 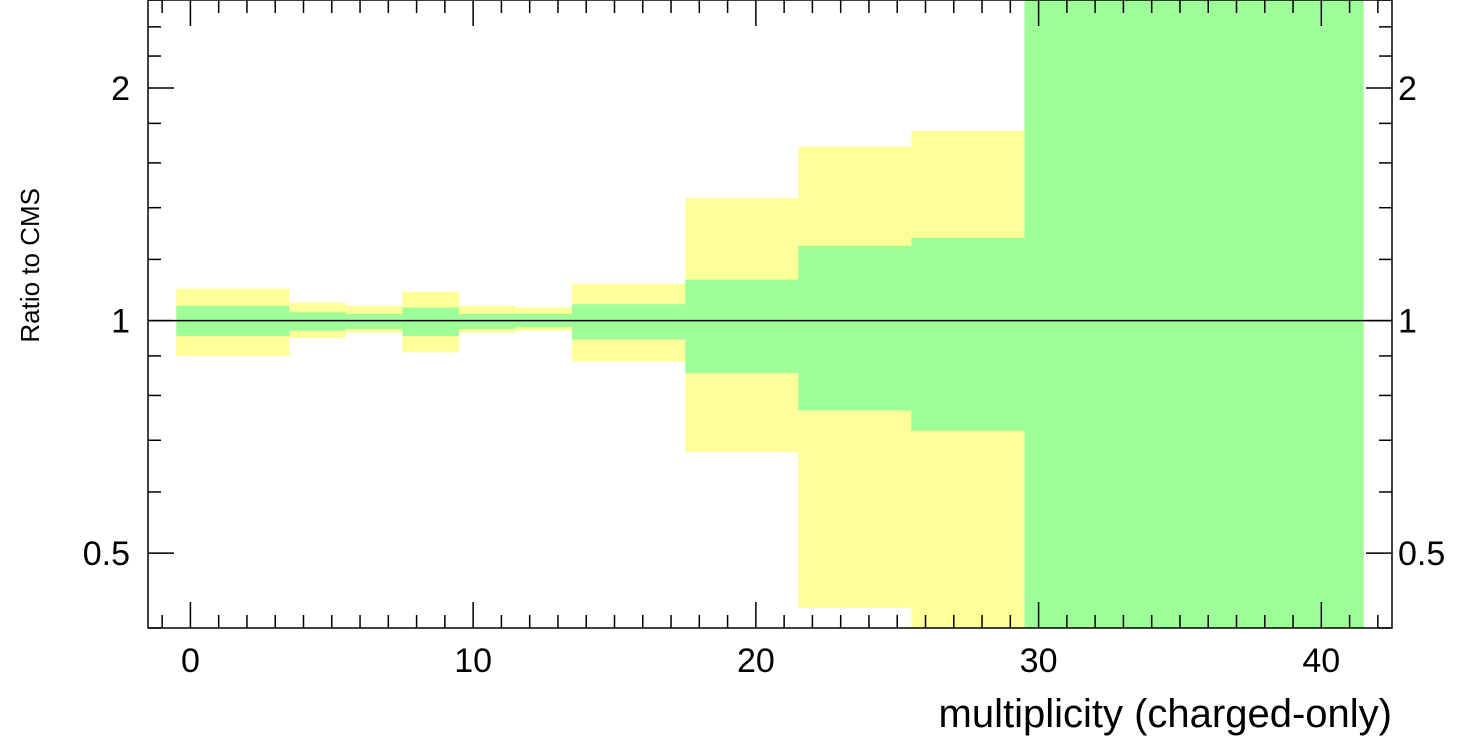 What do you see at coordinates (756, 661) in the screenshot?
I see `x-tick-label: 20` at bounding box center [756, 661].